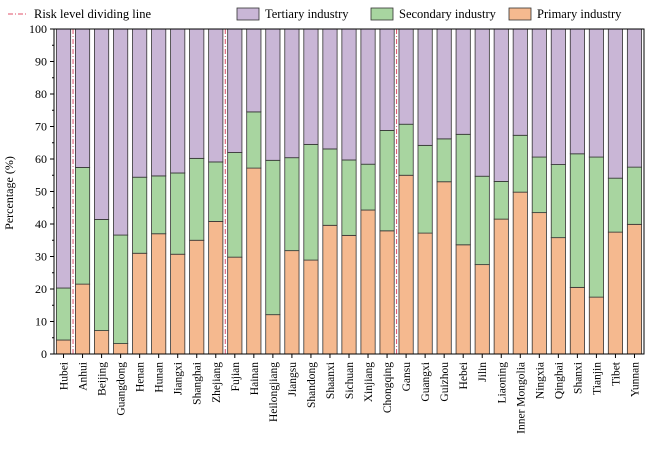 This screenshot has height=455, width=650. What do you see at coordinates (615, 103) in the screenshot?
I see `bar-tibet-tertiary-industry` at bounding box center [615, 103].